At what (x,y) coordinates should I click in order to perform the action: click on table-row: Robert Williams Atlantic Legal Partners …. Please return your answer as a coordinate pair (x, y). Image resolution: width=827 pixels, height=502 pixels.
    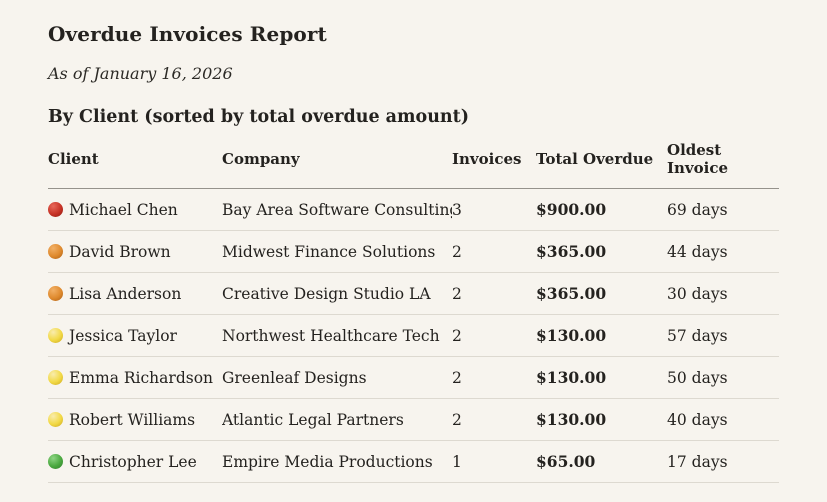
    Looking at the image, I should click on (413, 419).